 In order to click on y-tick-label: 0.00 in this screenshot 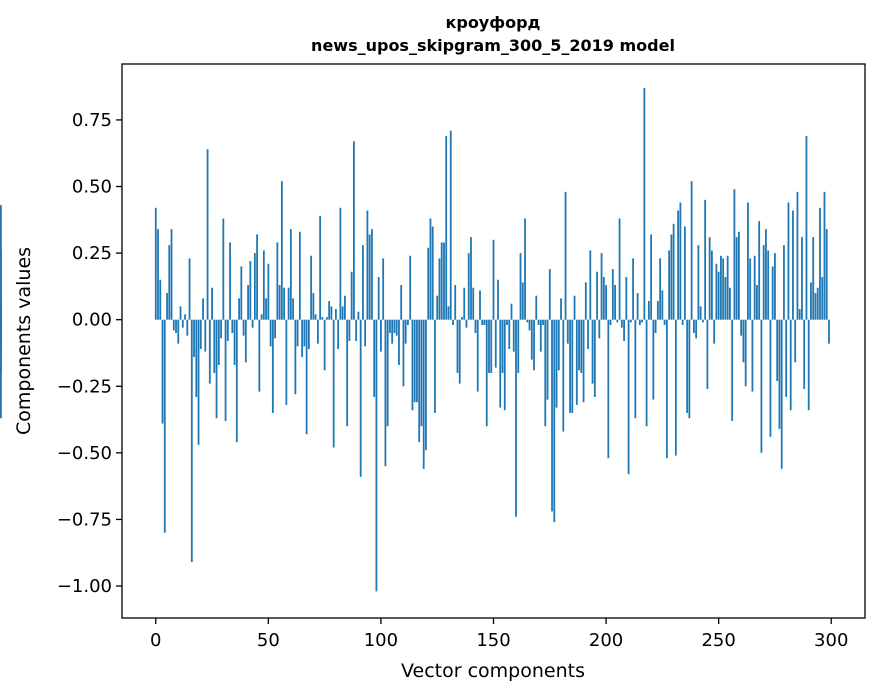, I will do `click(92, 320)`.